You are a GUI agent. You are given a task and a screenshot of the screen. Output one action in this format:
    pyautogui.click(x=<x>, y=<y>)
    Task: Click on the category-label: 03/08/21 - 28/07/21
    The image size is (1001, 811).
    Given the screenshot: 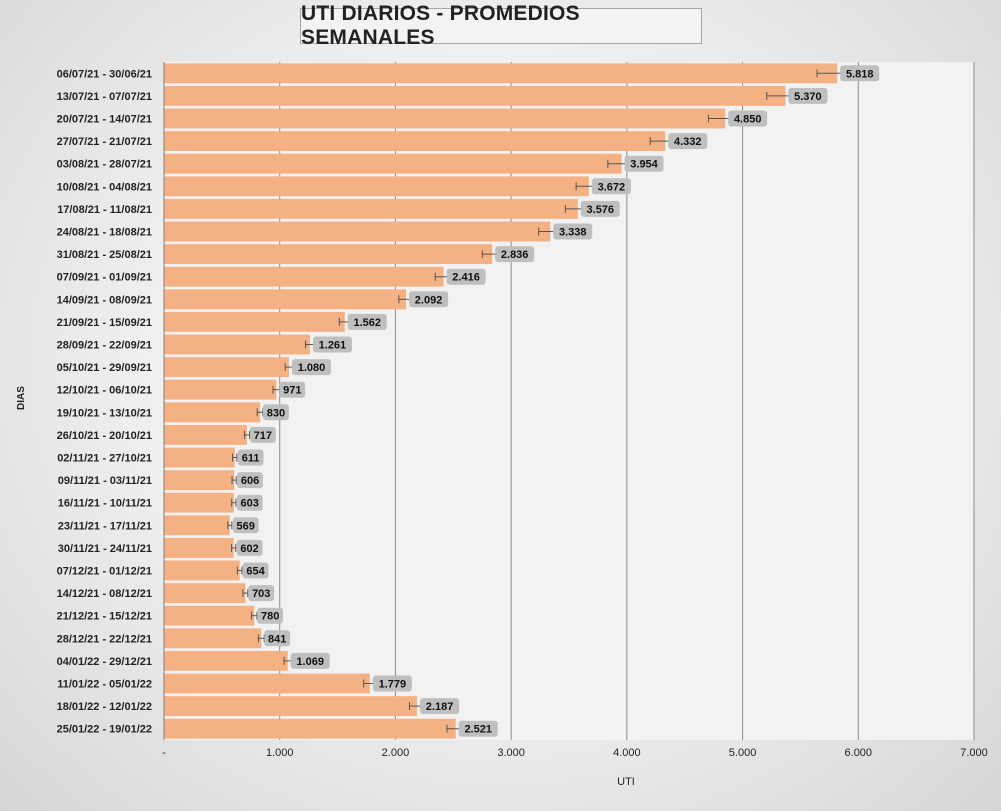 What is the action you would take?
    pyautogui.click(x=104, y=165)
    